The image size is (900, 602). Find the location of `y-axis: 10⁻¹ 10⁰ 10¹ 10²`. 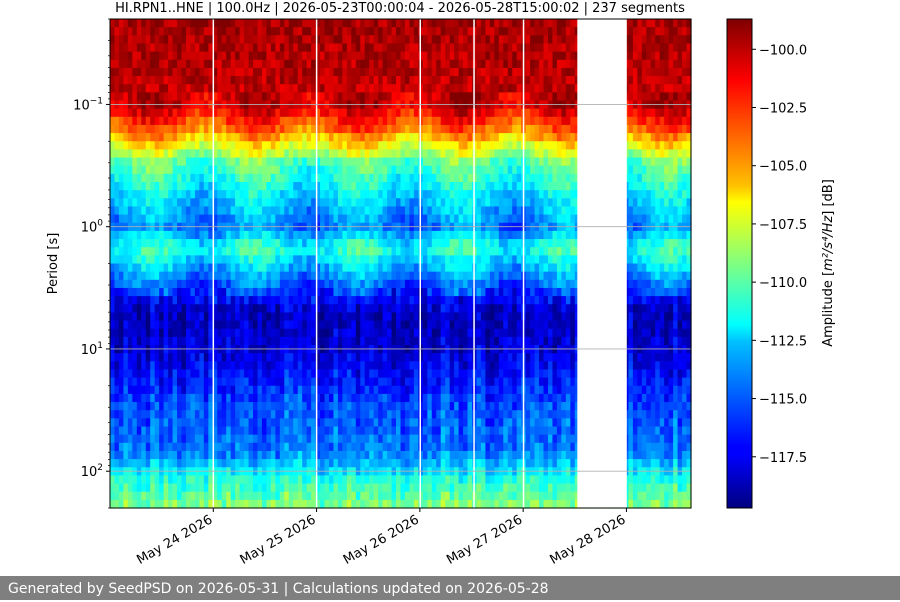

y-axis: 10⁻¹ 10⁰ 10¹ 10² is located at coordinates (91, 263).